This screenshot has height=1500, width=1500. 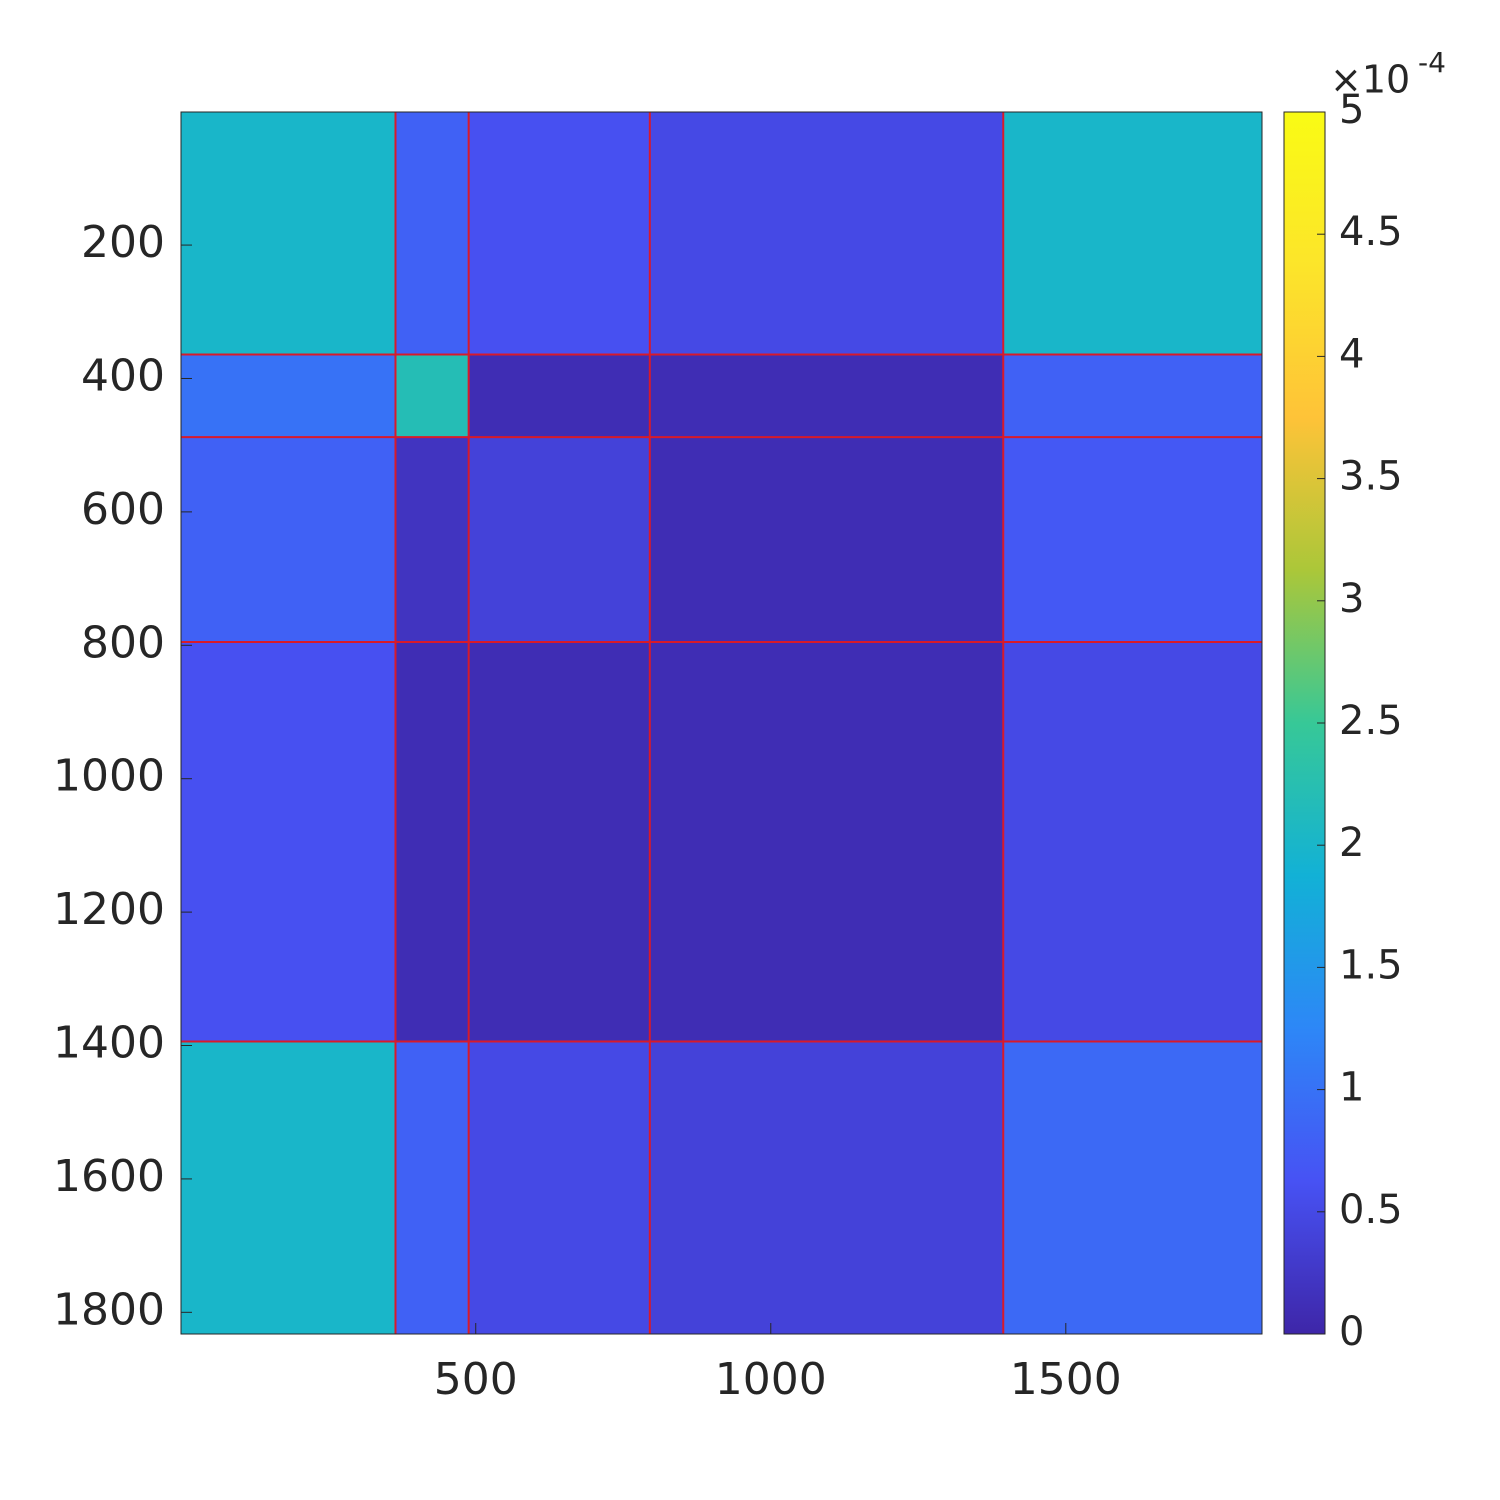 What do you see at coordinates (109, 776) in the screenshot?
I see `y-tick-label: 1000` at bounding box center [109, 776].